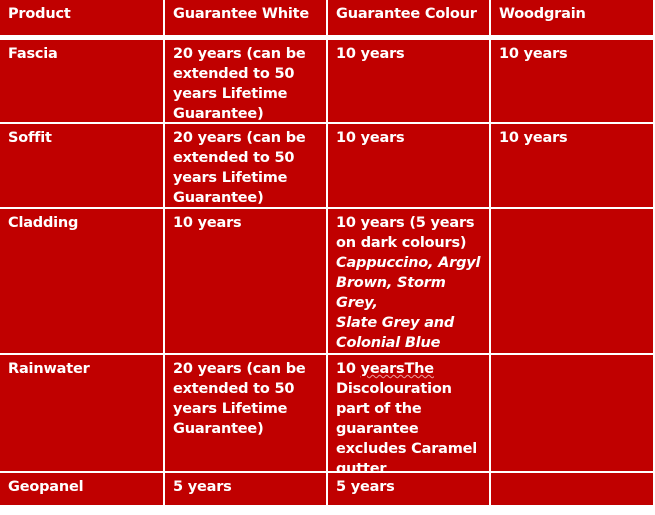 This screenshot has width=655, height=515. Describe the element at coordinates (81, 413) in the screenshot. I see `rainwater-product: Rainwater` at that location.